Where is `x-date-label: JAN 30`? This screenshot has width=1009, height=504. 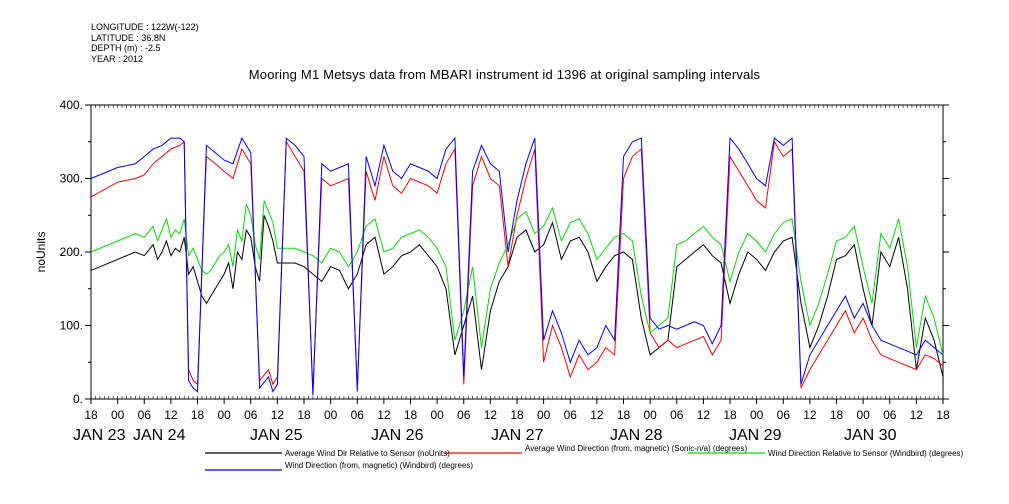
x-date-label: JAN 30 is located at coordinates (870, 435).